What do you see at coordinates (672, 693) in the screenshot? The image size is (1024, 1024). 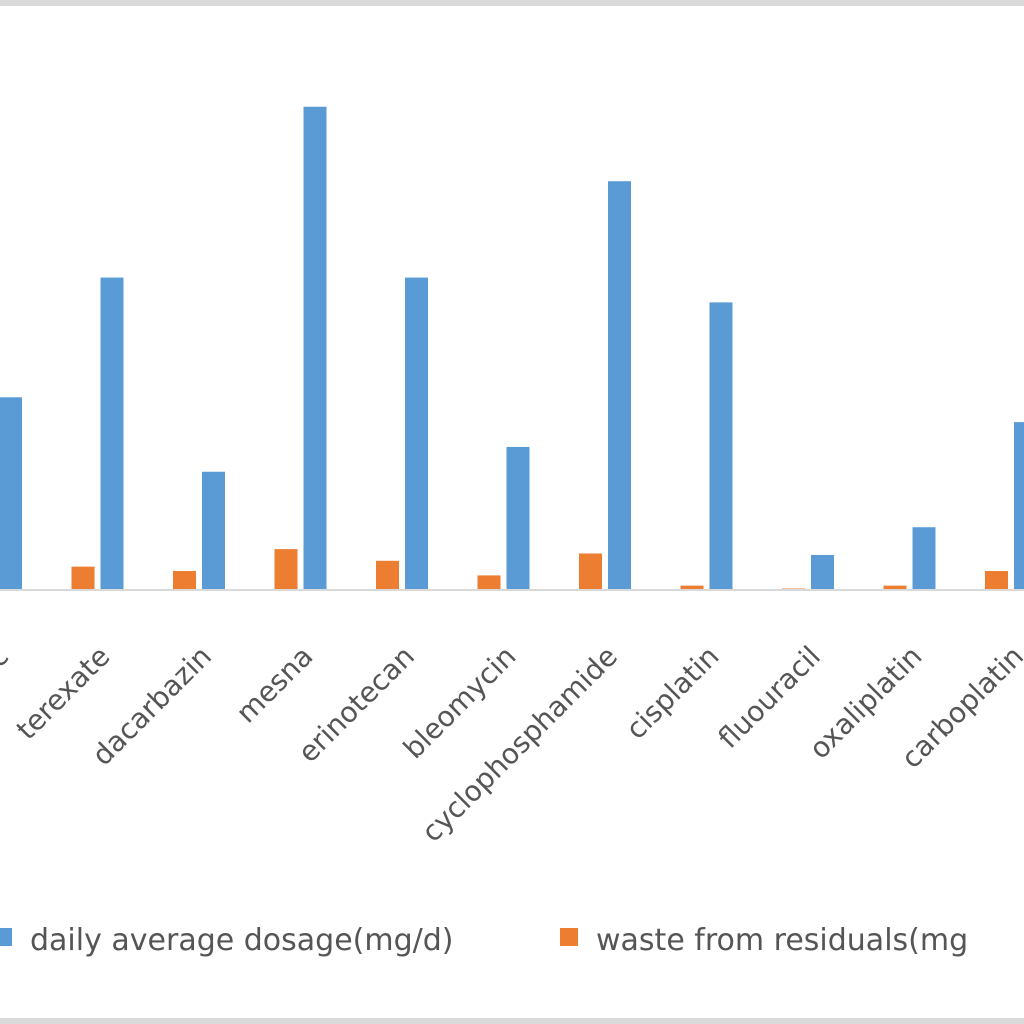 I see `category-label-8: cisplatin` at bounding box center [672, 693].